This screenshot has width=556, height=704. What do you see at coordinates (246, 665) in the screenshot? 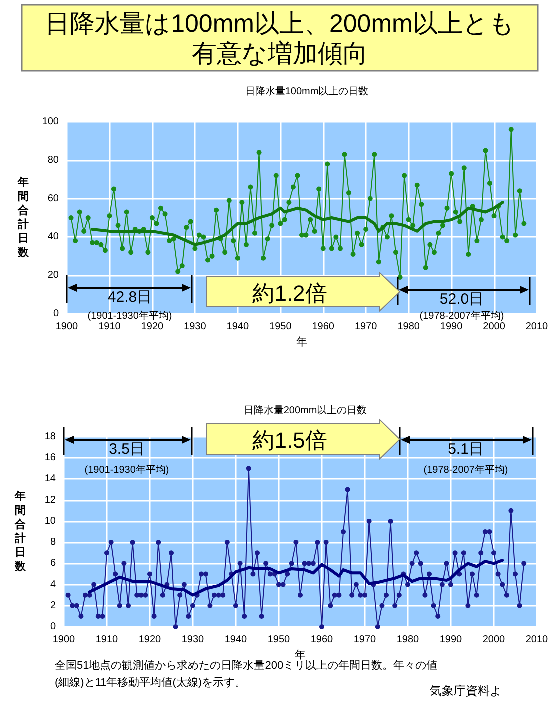
I see `text: 全国51地点の観測値から求めたの日降水量200ミリ以上の年間日数。年々の値` at bounding box center [246, 665].